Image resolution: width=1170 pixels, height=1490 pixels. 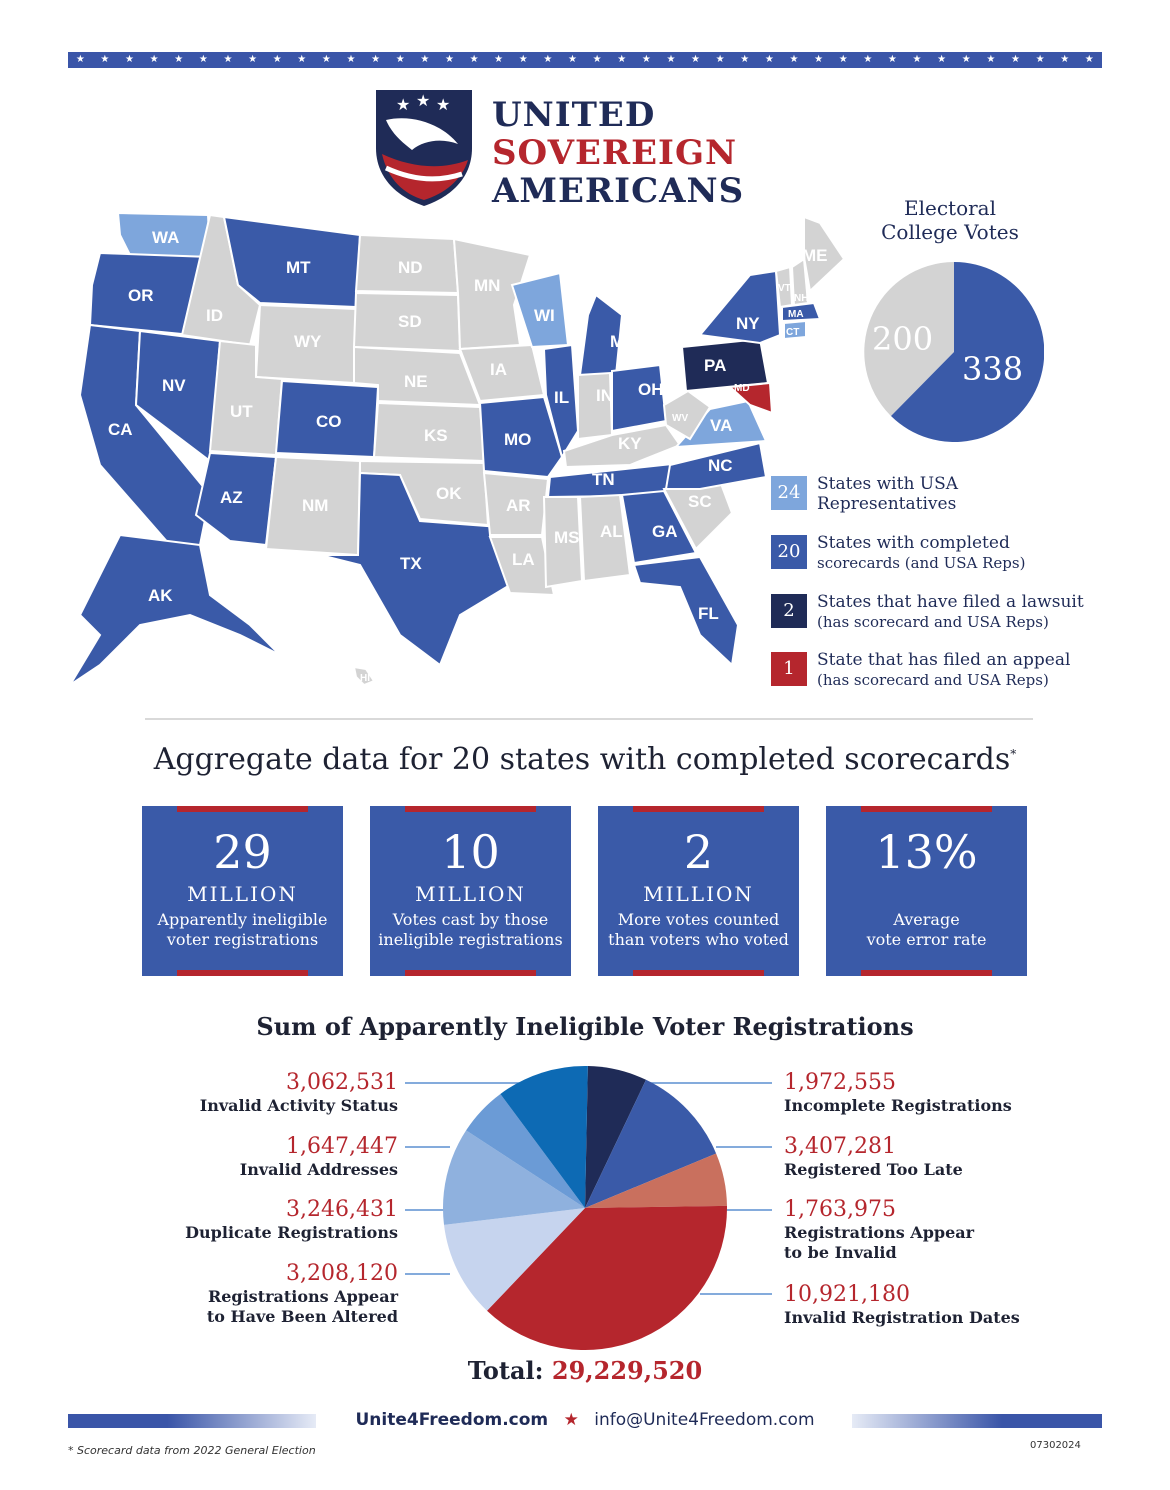 What do you see at coordinates (992, 369) in the screenshot?
I see `electoral-blue-value: 338` at bounding box center [992, 369].